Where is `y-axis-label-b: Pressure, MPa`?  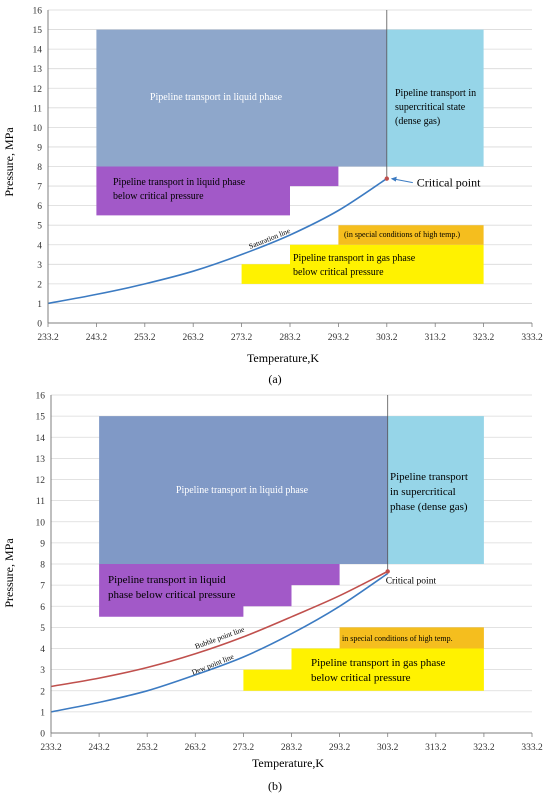 y-axis-label-b: Pressure, MPa is located at coordinates (9, 573).